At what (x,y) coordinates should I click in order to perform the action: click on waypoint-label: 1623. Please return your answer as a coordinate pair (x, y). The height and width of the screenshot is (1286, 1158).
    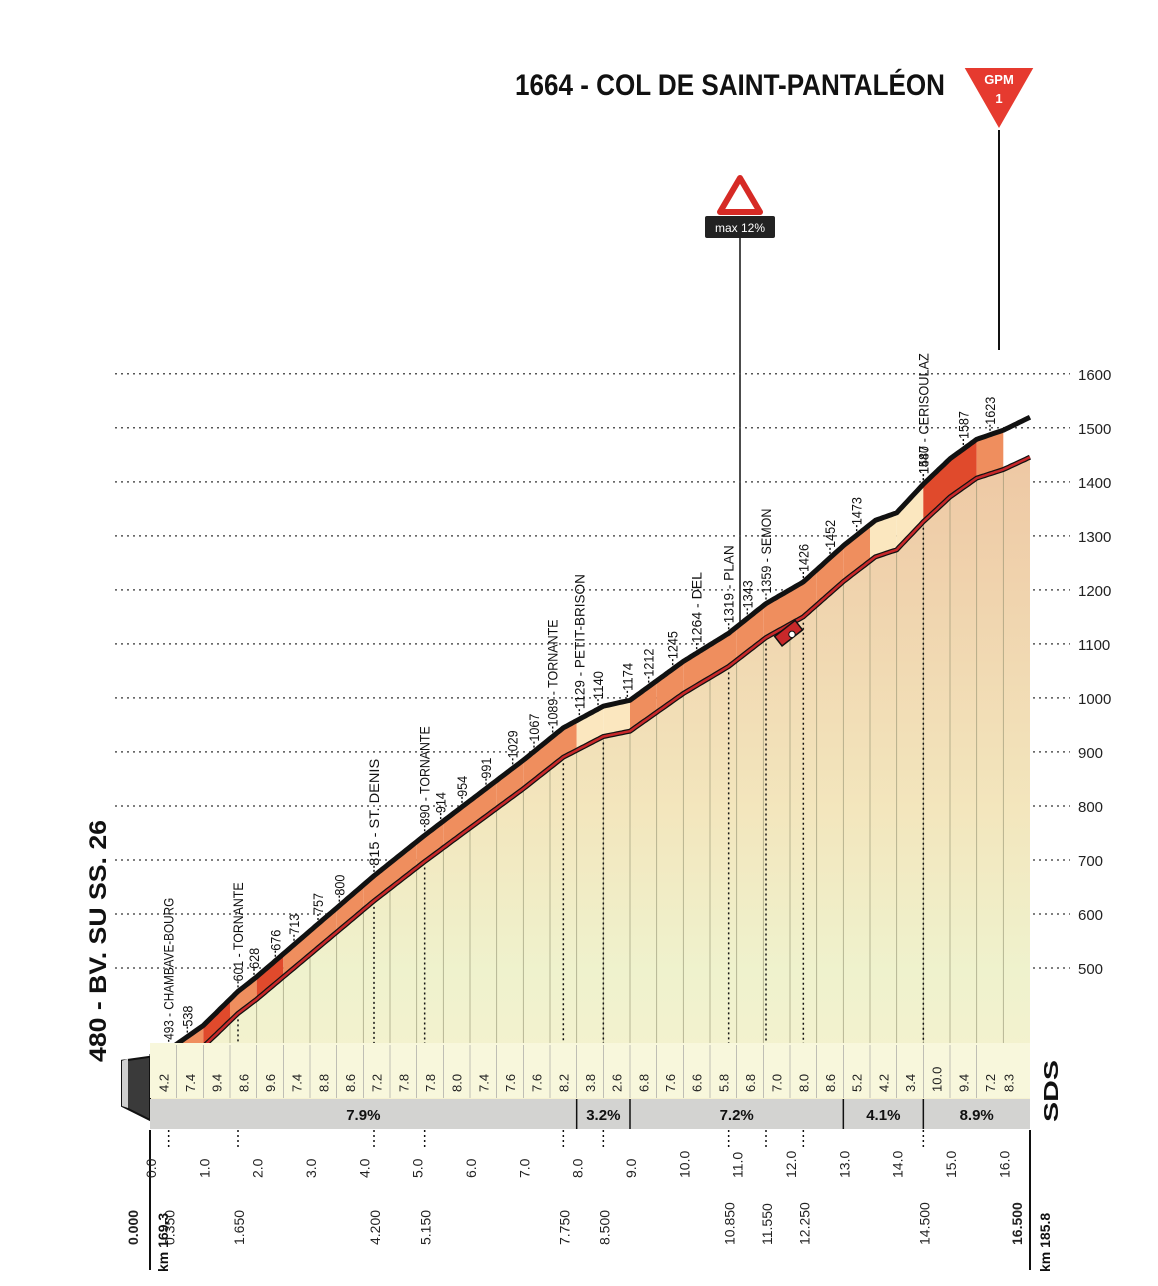
    Looking at the image, I should click on (990, 411).